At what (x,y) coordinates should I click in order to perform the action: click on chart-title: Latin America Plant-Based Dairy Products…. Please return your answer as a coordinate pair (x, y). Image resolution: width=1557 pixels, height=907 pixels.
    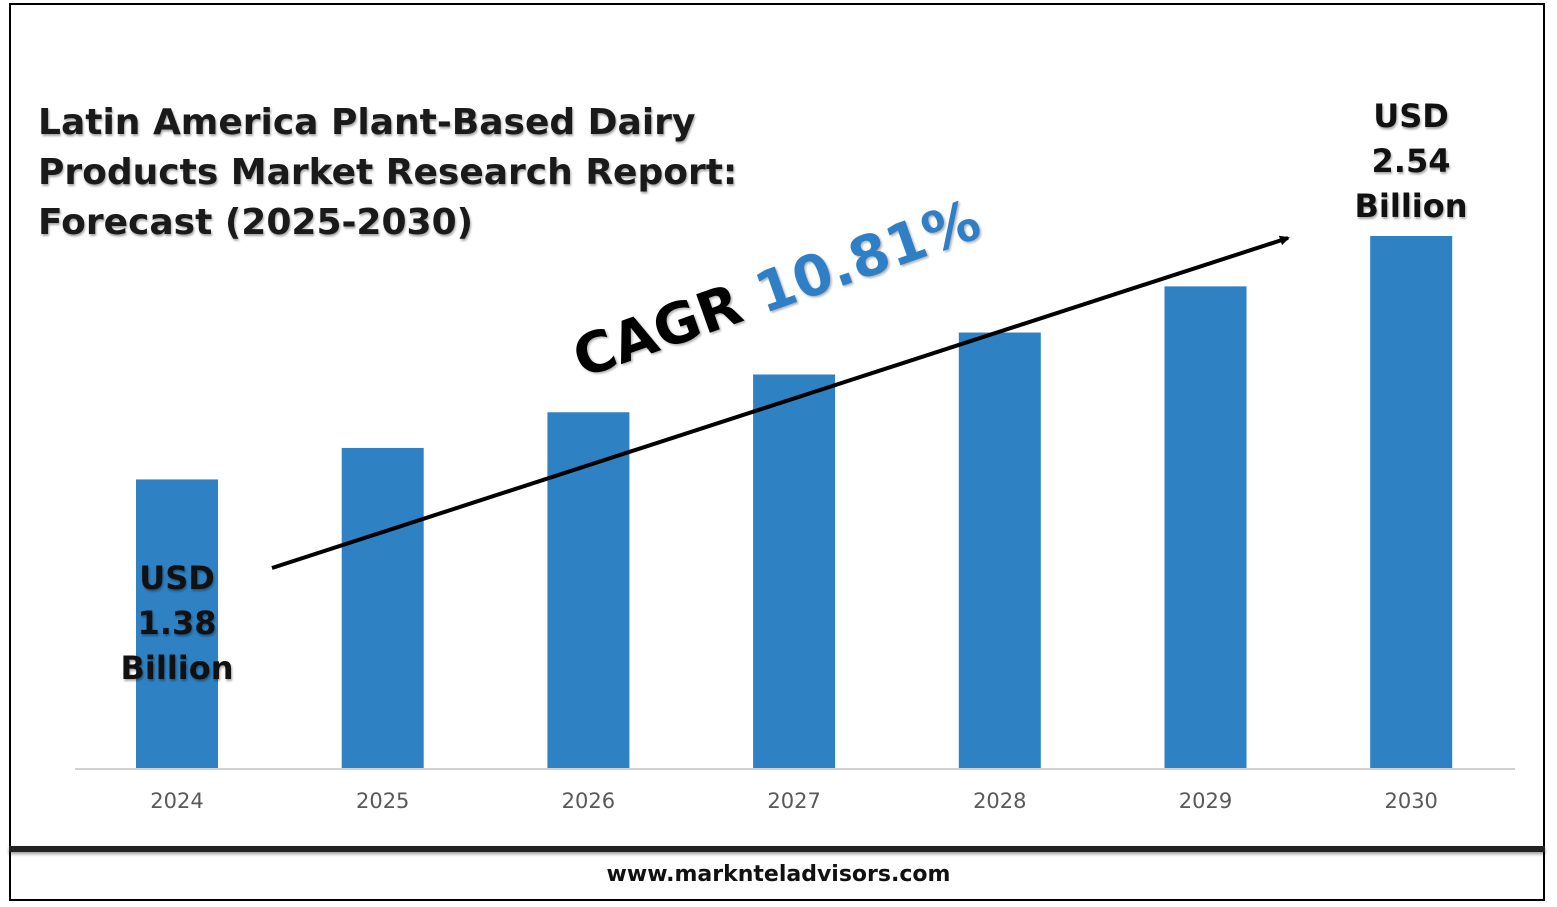
    Looking at the image, I should click on (388, 172).